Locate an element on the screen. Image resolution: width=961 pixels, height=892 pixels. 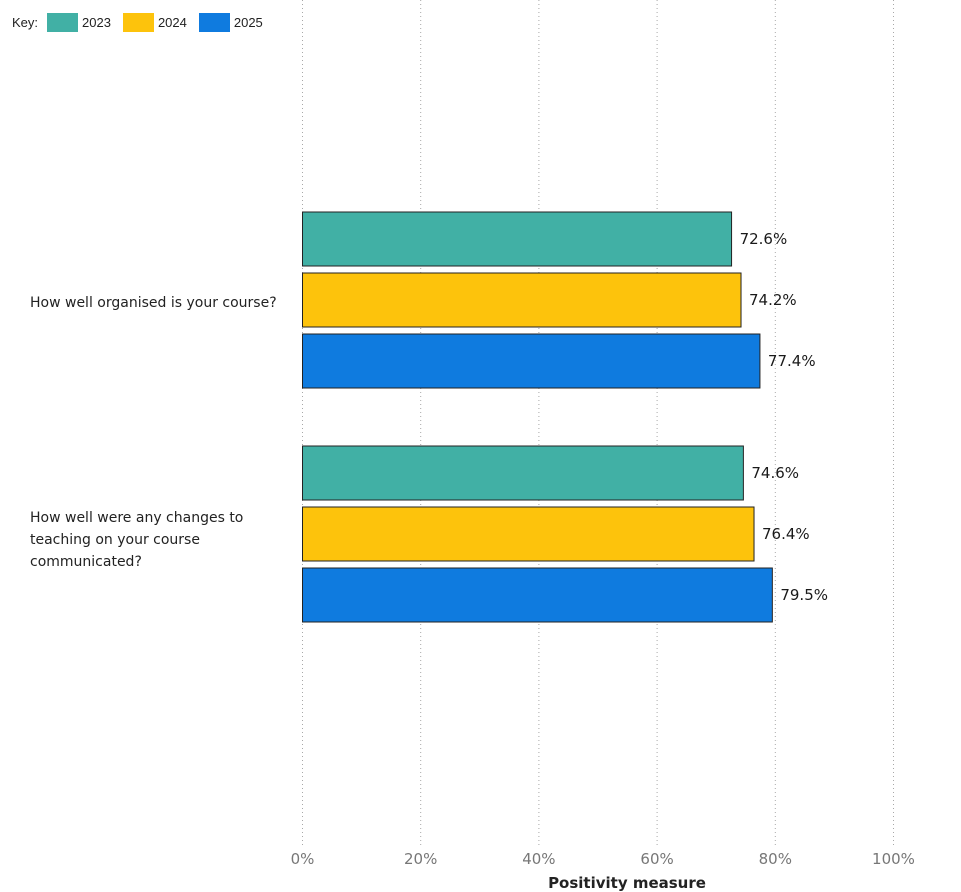
legend-swatch-2025 is located at coordinates (214, 22).